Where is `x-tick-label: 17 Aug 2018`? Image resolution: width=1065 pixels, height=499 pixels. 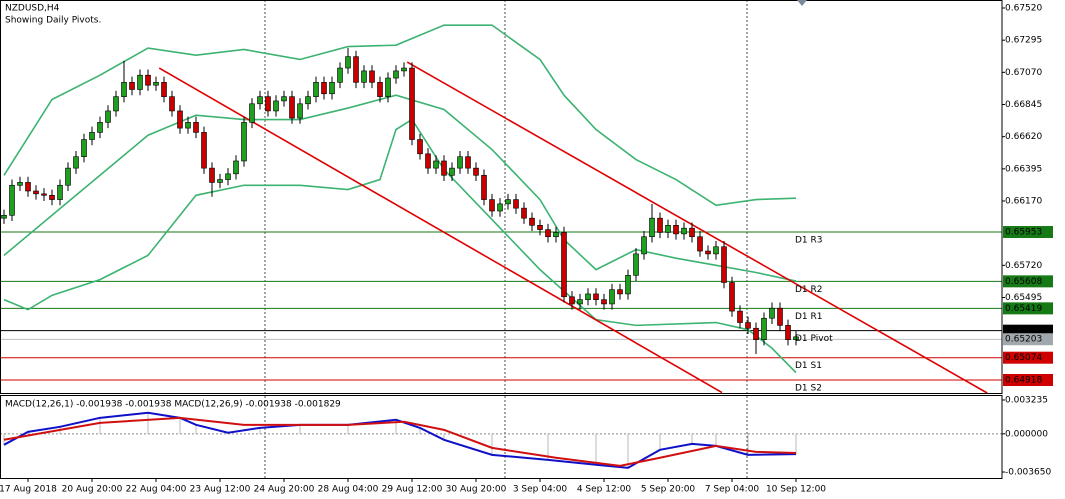
x-tick-label: 17 Aug 2018 is located at coordinates (28, 490).